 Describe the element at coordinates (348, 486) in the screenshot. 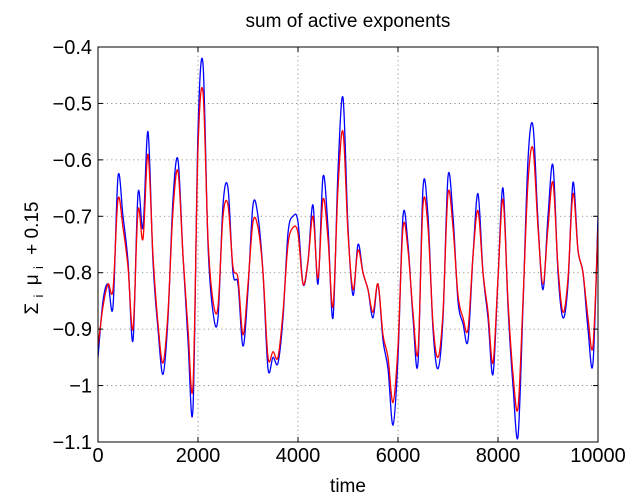

I see `x-axis-label: time` at that location.